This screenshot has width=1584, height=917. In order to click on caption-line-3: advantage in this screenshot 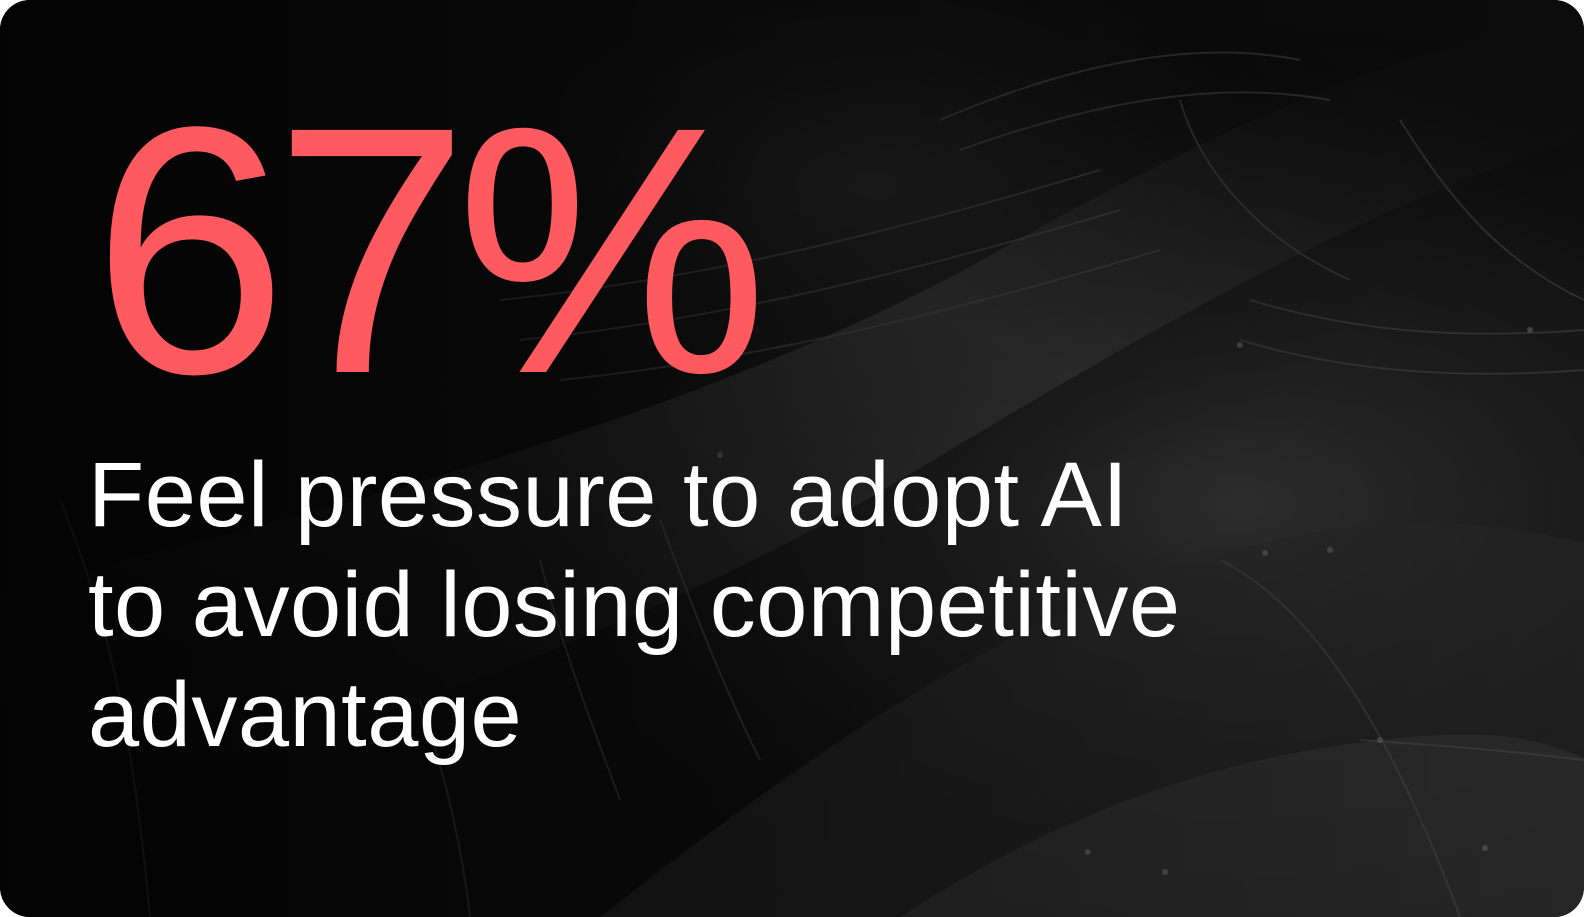, I will do `click(305, 715)`.